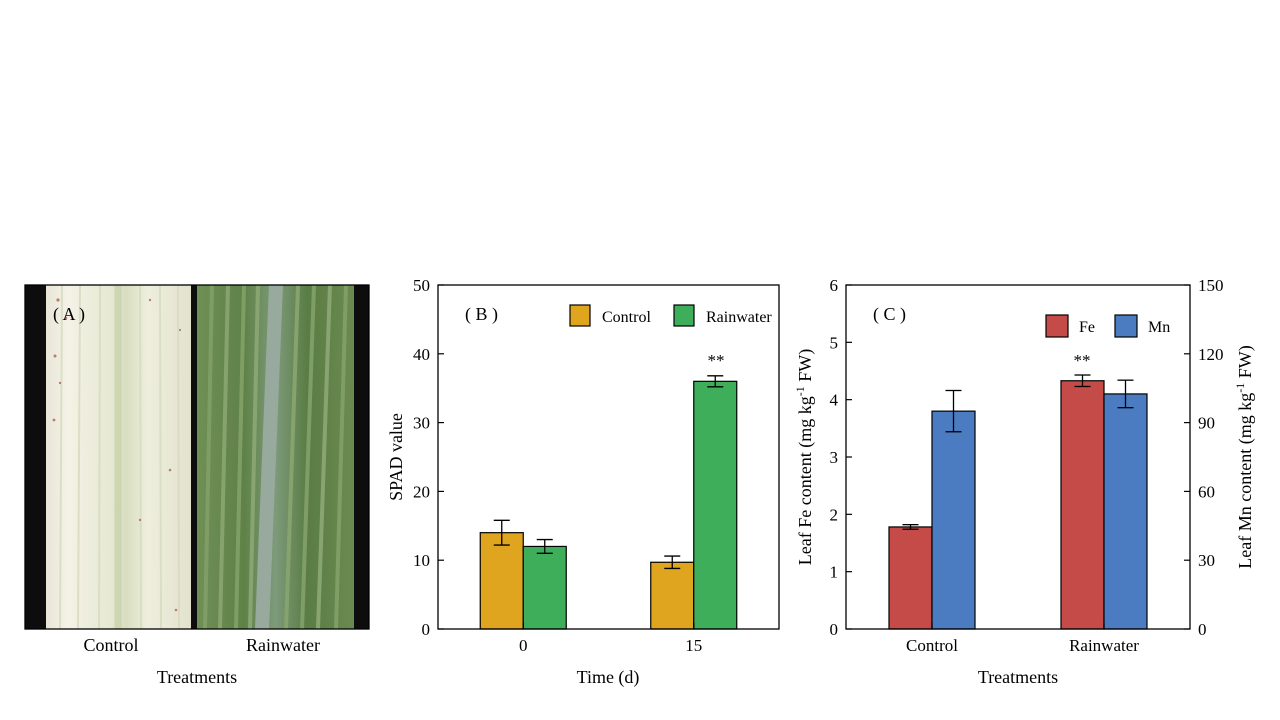 Image resolution: width=1280 pixels, height=720 pixels. I want to click on control-leaf-veins, so click(119, 457).